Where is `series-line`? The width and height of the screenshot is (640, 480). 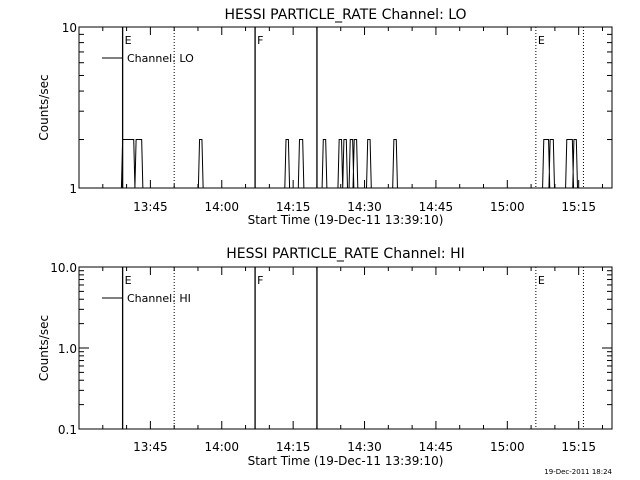 series-line is located at coordinates (349, 164).